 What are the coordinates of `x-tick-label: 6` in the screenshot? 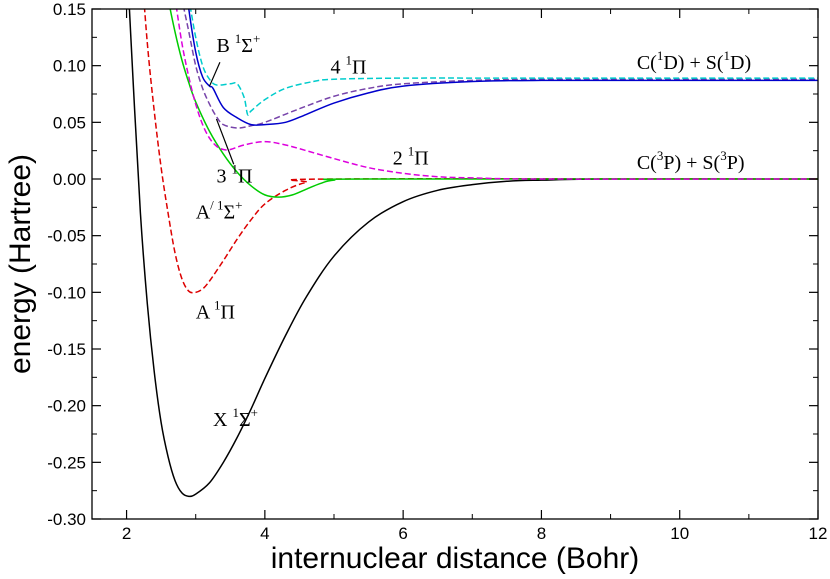 It's located at (402, 533).